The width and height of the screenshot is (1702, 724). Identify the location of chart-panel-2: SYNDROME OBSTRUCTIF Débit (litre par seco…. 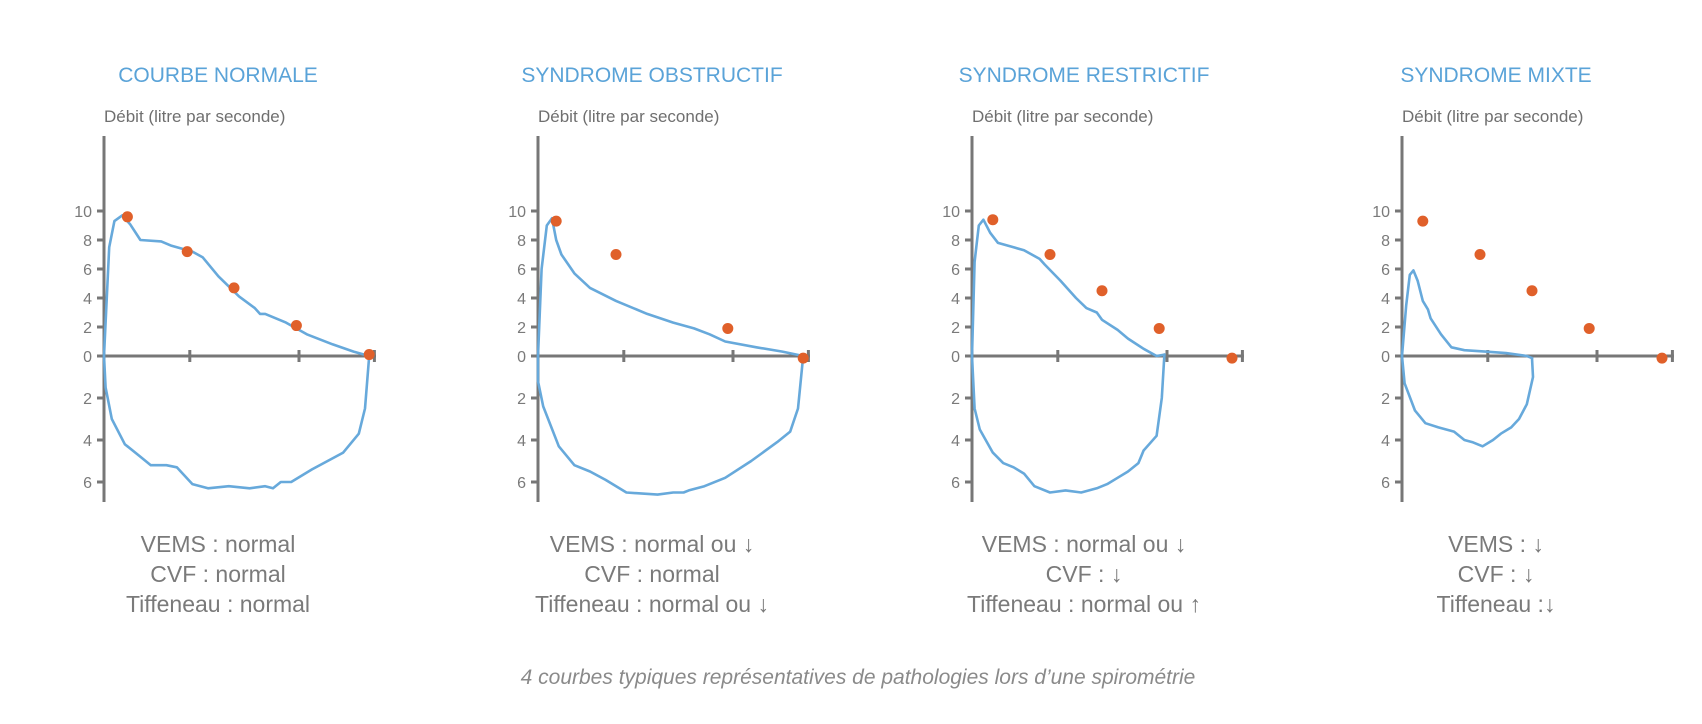
(659, 340).